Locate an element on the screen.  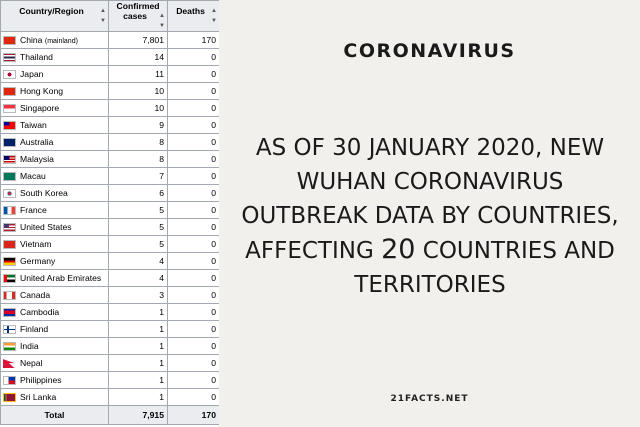
table-row: Macau 7 0 is located at coordinates (109, 176).